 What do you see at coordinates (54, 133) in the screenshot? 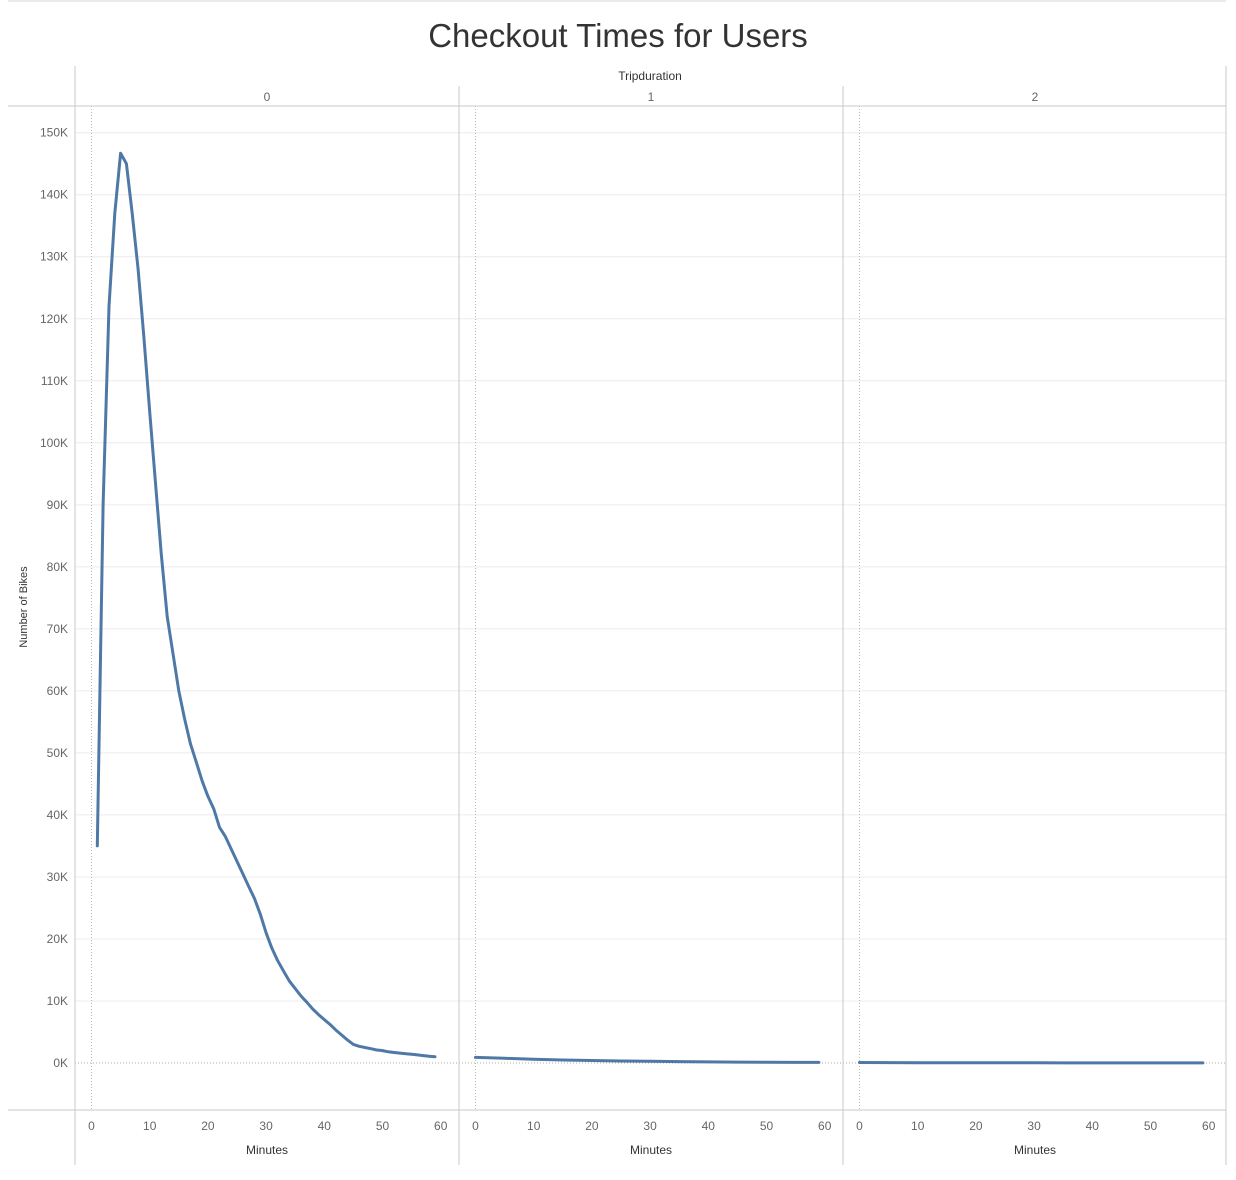
I see `y-tick-label: 150K` at bounding box center [54, 133].